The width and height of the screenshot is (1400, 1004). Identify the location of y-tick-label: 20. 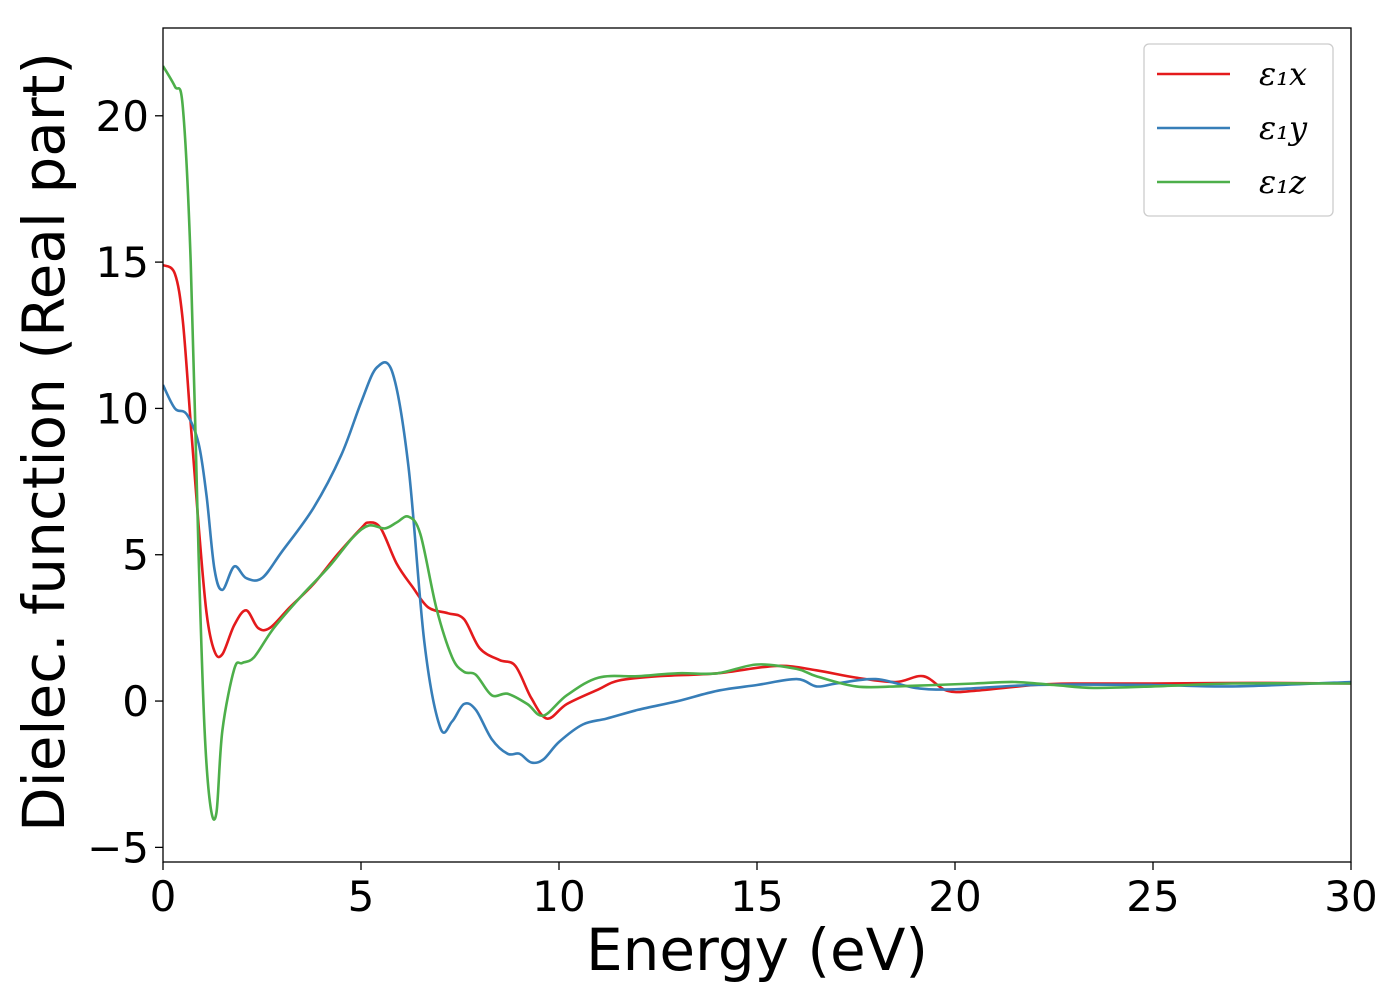
(122, 116).